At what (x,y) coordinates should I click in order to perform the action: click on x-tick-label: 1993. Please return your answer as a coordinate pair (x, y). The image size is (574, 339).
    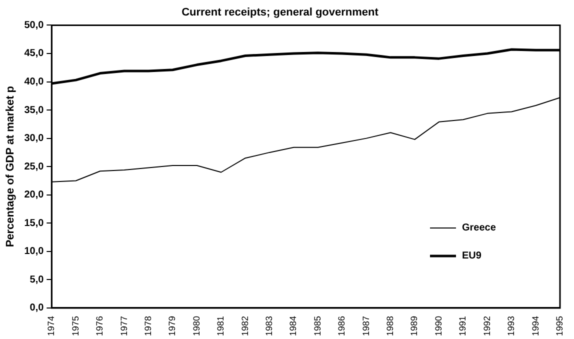
    Looking at the image, I should click on (511, 326).